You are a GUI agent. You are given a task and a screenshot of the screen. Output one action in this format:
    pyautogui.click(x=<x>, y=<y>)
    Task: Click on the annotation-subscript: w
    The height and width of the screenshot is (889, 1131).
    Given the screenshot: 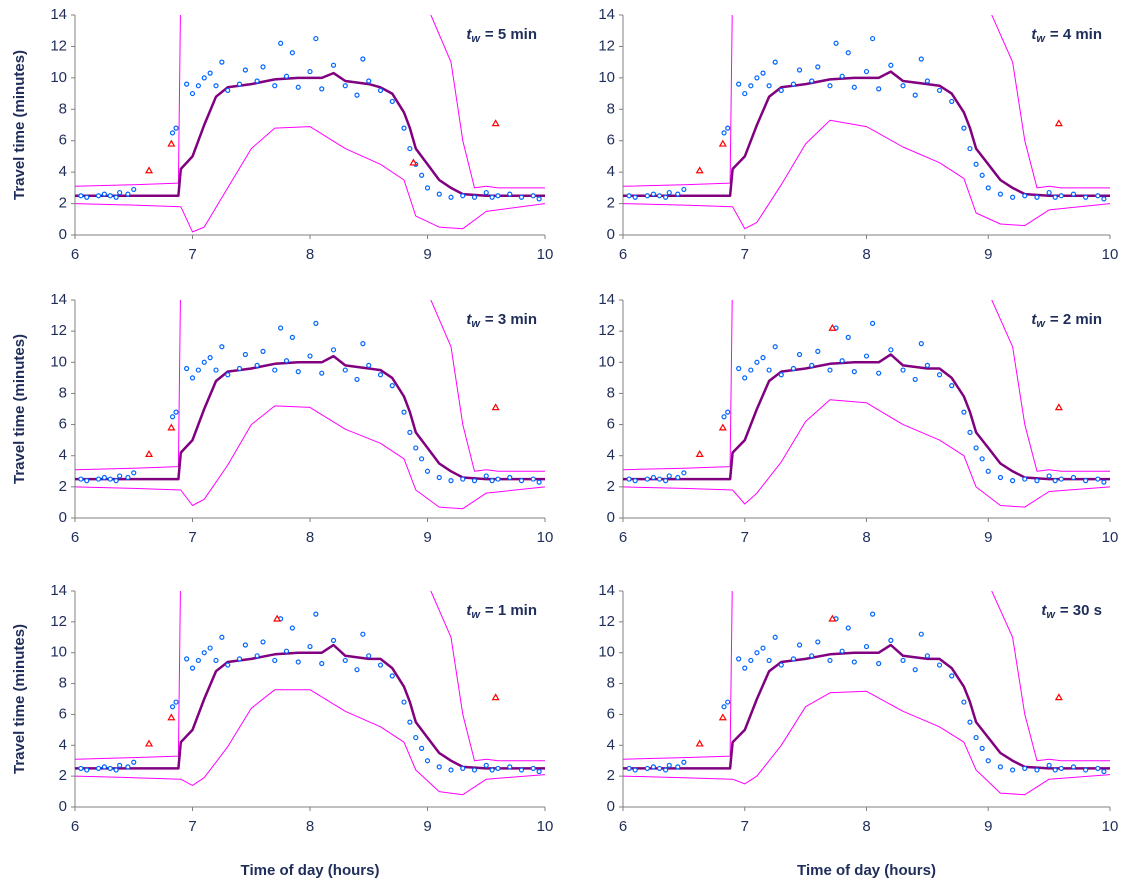 What is the action you would take?
    pyautogui.click(x=1041, y=39)
    